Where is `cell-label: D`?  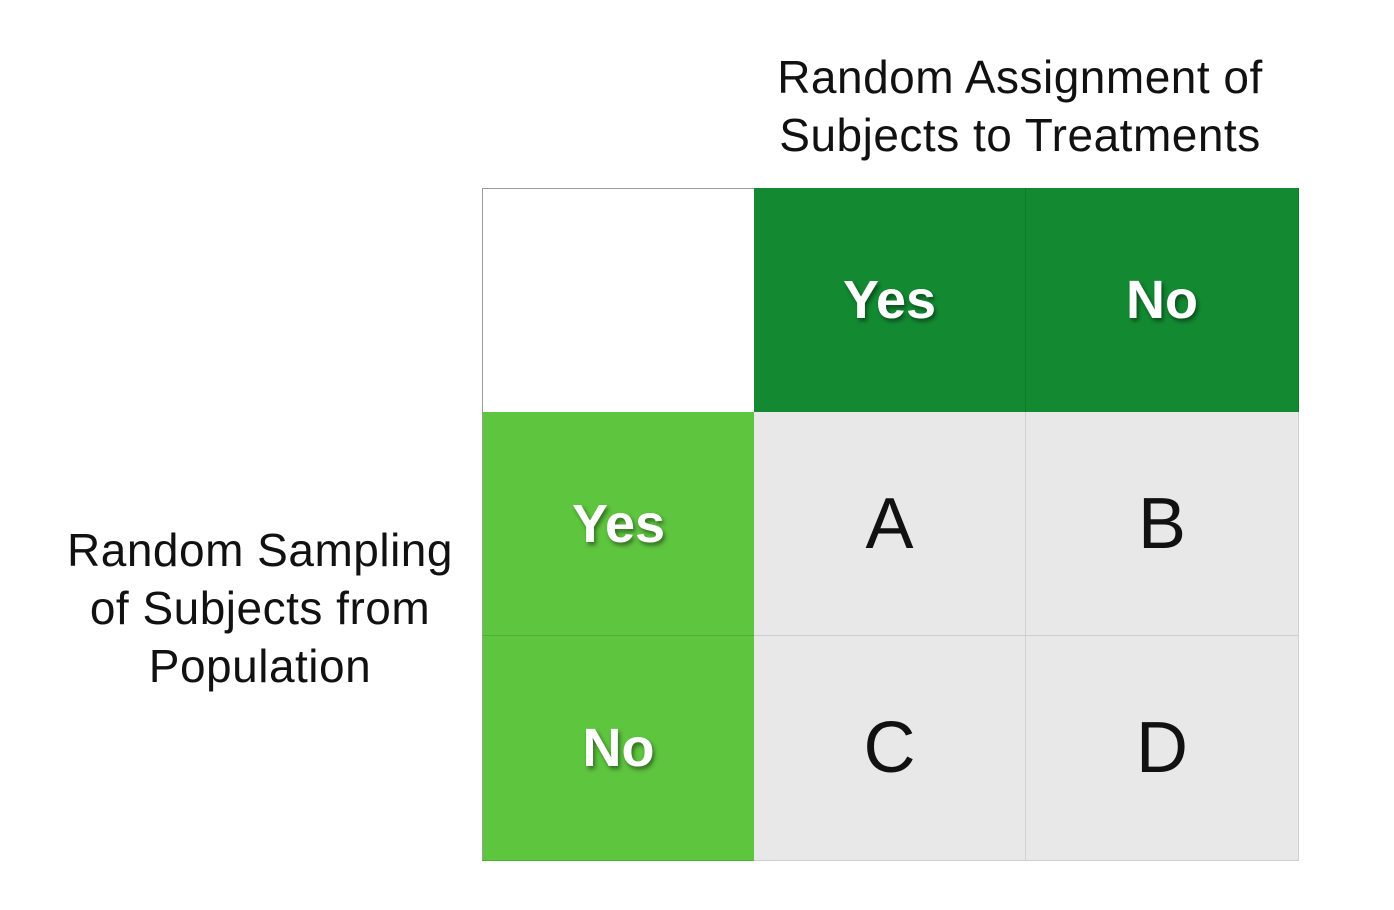
cell-label: D is located at coordinates (1162, 748).